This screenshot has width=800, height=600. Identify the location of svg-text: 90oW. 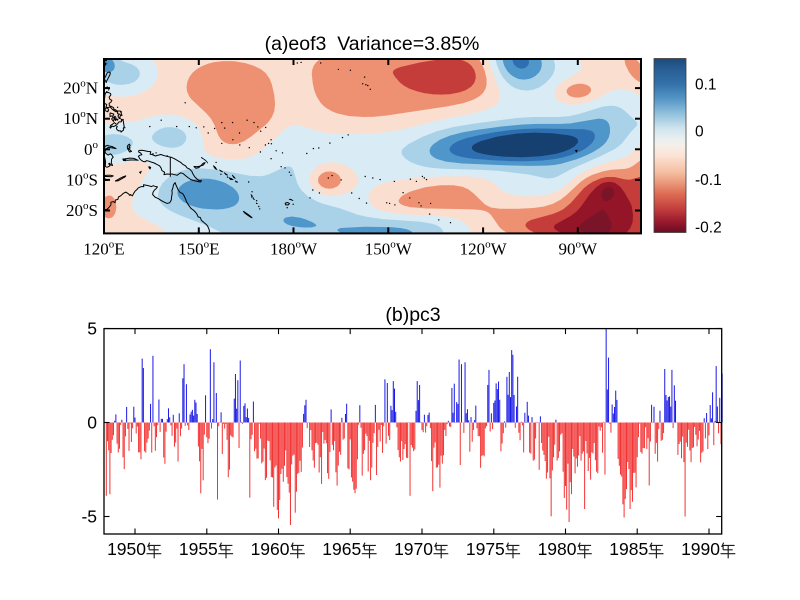
(579, 249).